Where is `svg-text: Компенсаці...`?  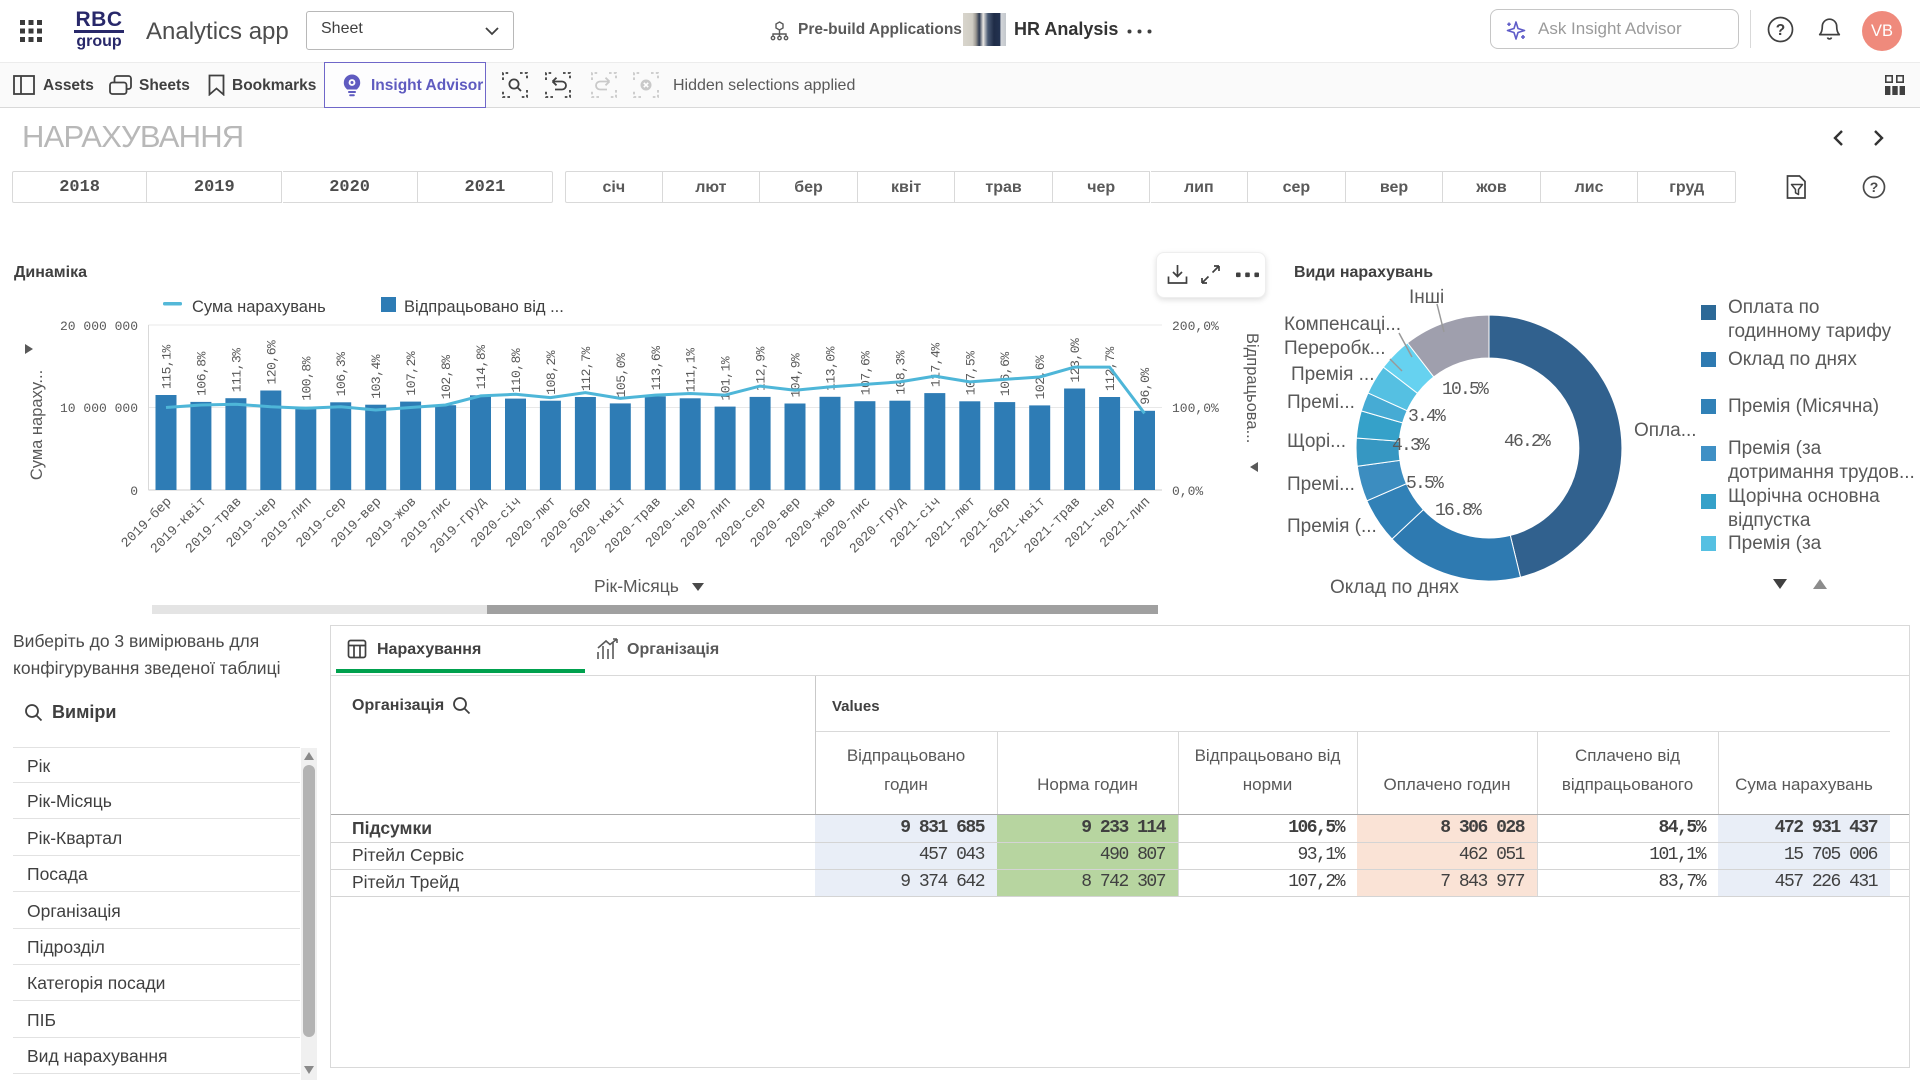 svg-text: Компенсаці... is located at coordinates (1342, 324).